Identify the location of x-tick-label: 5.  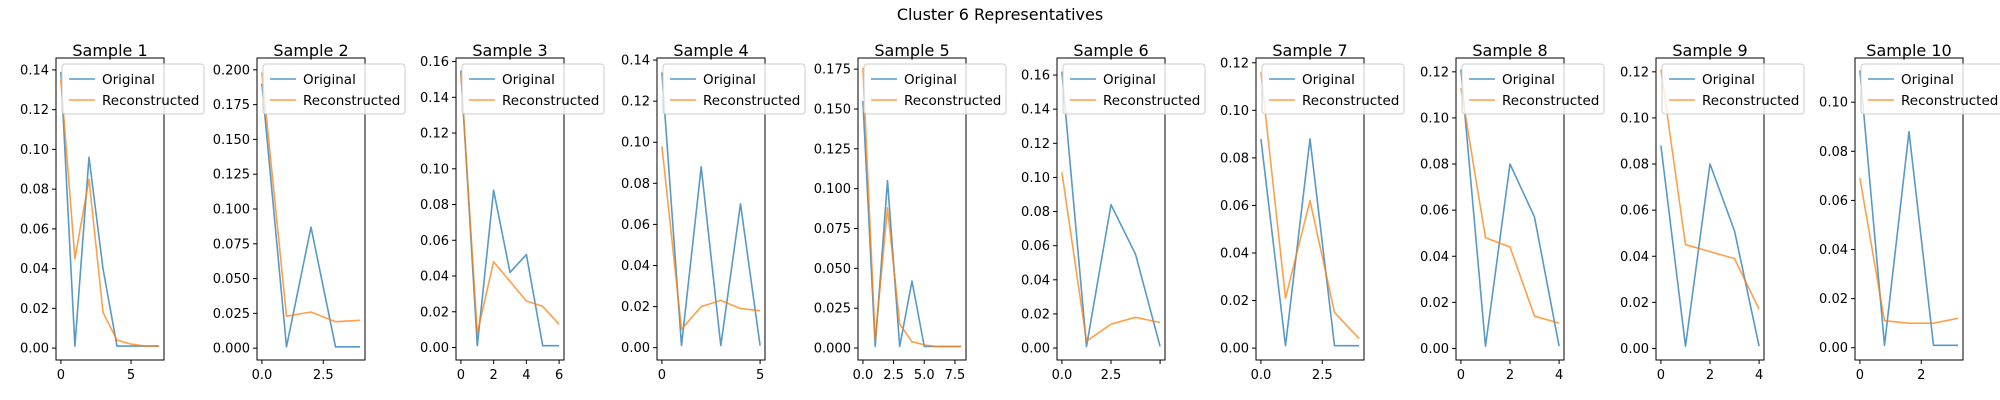
(131, 375).